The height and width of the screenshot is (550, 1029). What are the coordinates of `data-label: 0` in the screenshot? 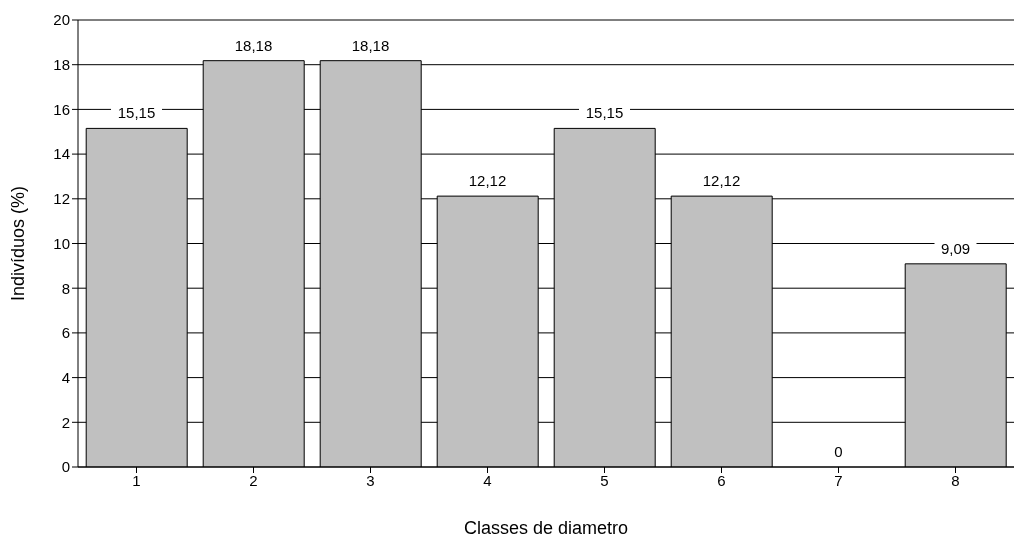 It's located at (838, 451).